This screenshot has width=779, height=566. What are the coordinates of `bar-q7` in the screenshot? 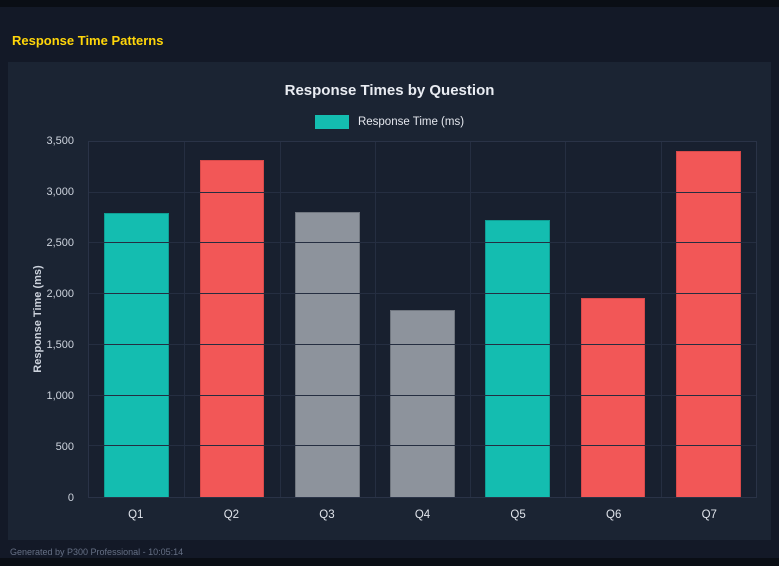 It's located at (708, 324).